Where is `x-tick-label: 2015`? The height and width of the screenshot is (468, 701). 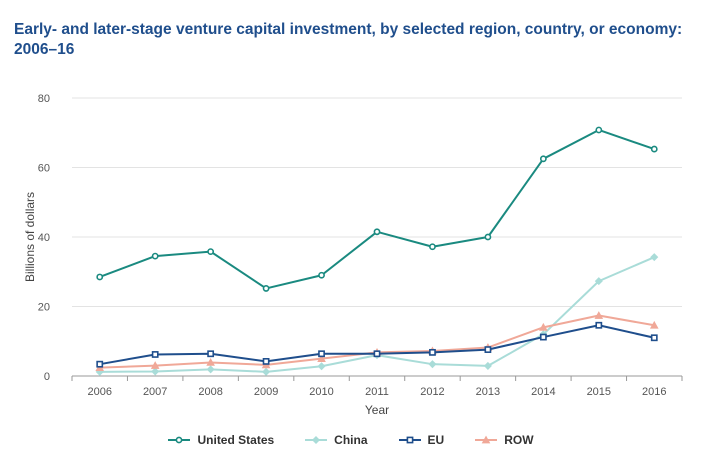
x-tick-label: 2015 is located at coordinates (599, 392).